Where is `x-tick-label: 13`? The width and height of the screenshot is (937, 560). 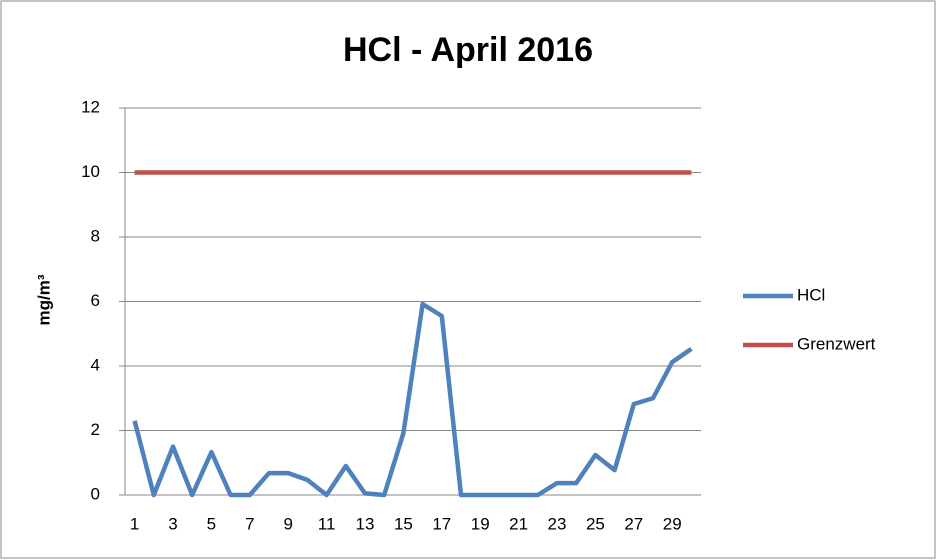
x-tick-label: 13 is located at coordinates (365, 523).